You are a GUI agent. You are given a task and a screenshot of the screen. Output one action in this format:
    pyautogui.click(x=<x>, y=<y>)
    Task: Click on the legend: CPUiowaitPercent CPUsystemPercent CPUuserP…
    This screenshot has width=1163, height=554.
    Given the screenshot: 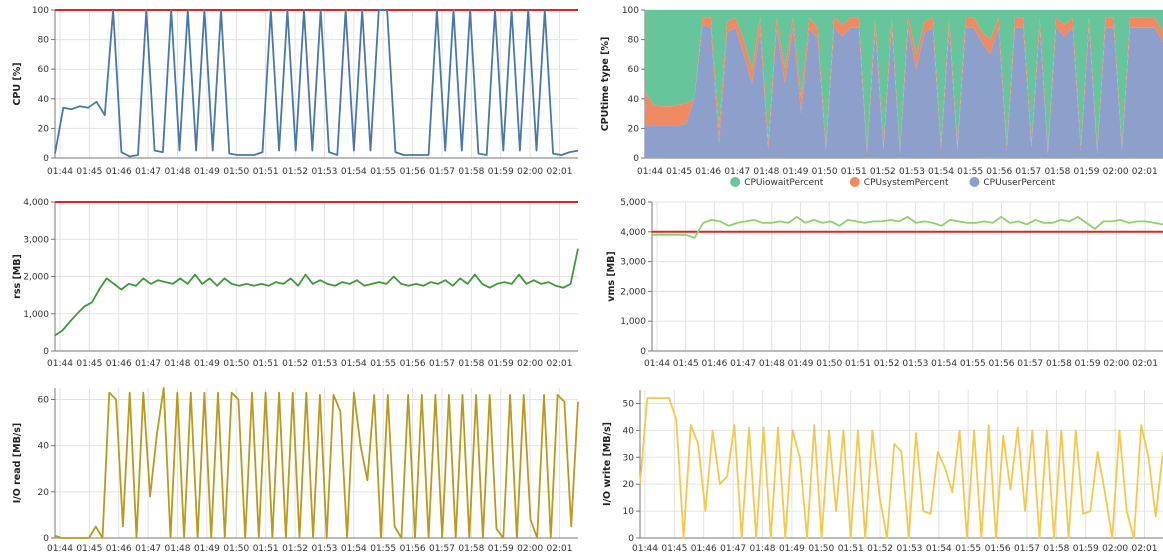 What is the action you would take?
    pyautogui.click(x=893, y=182)
    